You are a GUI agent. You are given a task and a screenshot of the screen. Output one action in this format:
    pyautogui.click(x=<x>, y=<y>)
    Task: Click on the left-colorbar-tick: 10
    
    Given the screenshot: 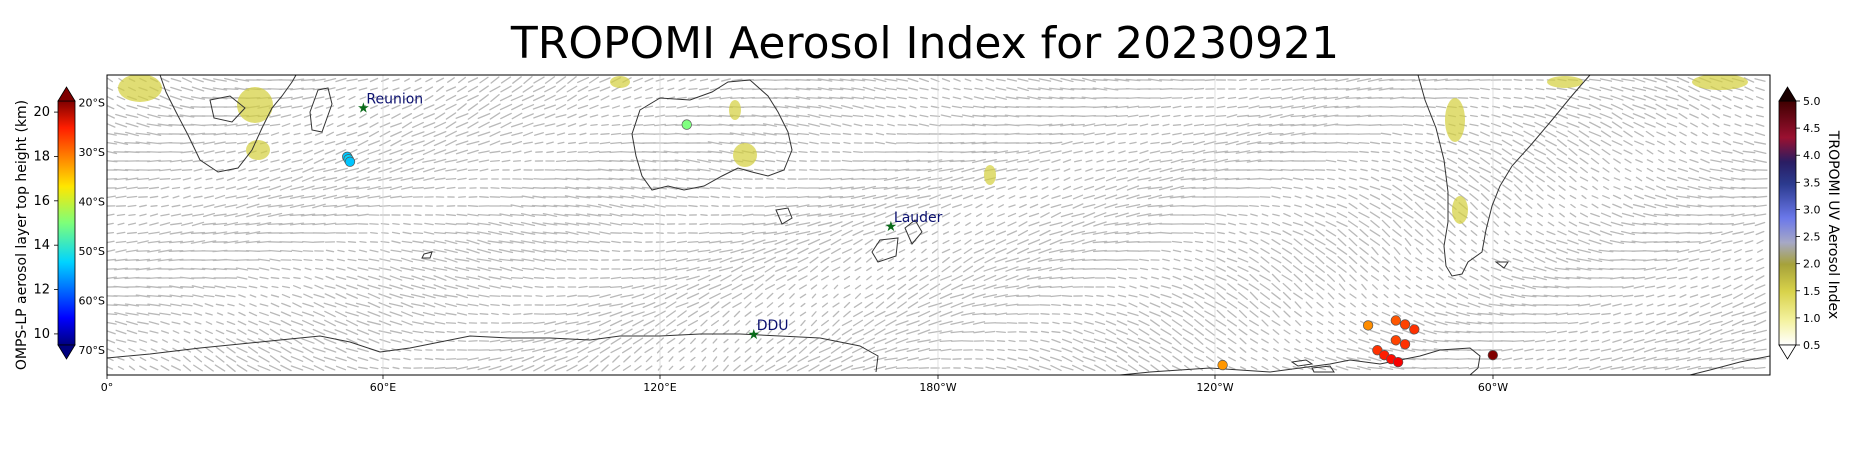 What is the action you would take?
    pyautogui.click(x=41, y=334)
    